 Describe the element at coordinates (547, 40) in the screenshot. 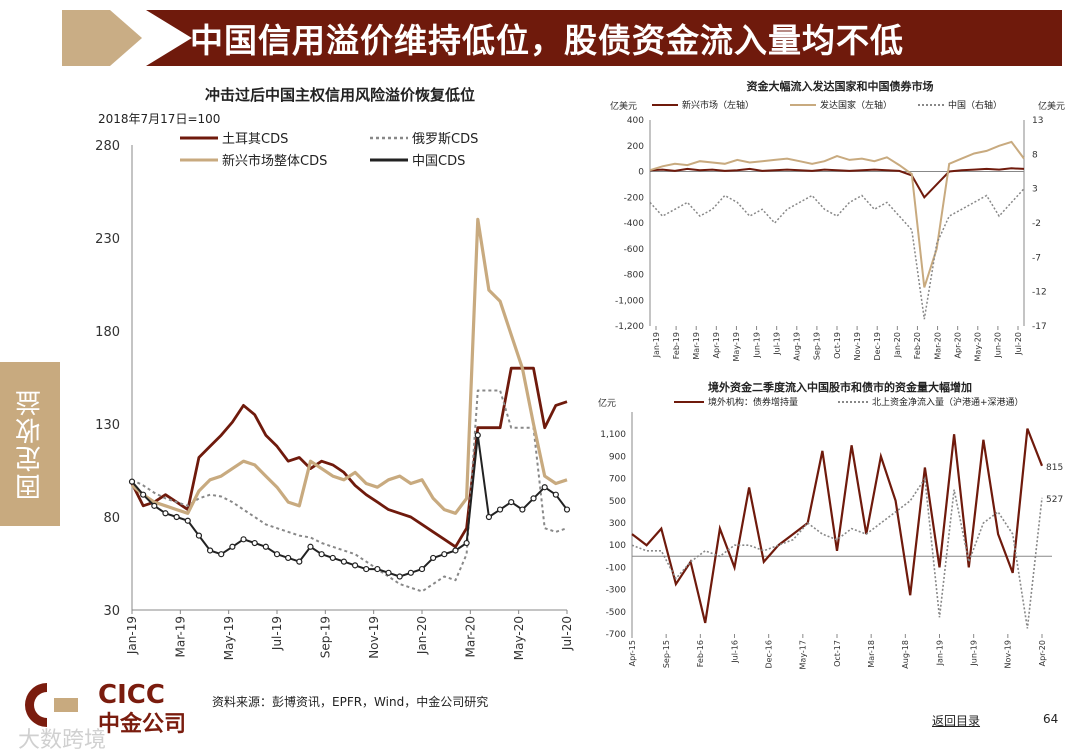

I see `page-title: 中国信用溢价维持低位，股债资金流入量均不低` at that location.